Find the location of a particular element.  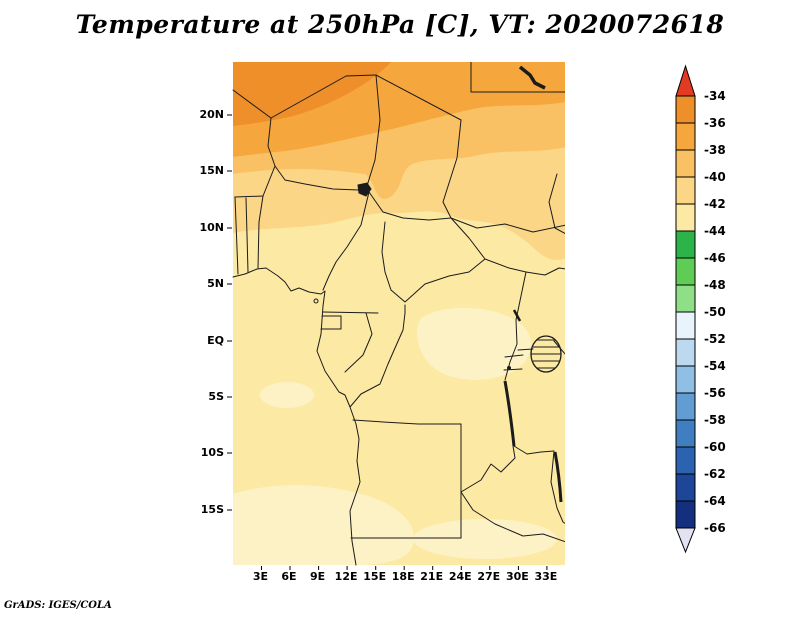

lon-label-6E: 6E is located at coordinates (289, 576).